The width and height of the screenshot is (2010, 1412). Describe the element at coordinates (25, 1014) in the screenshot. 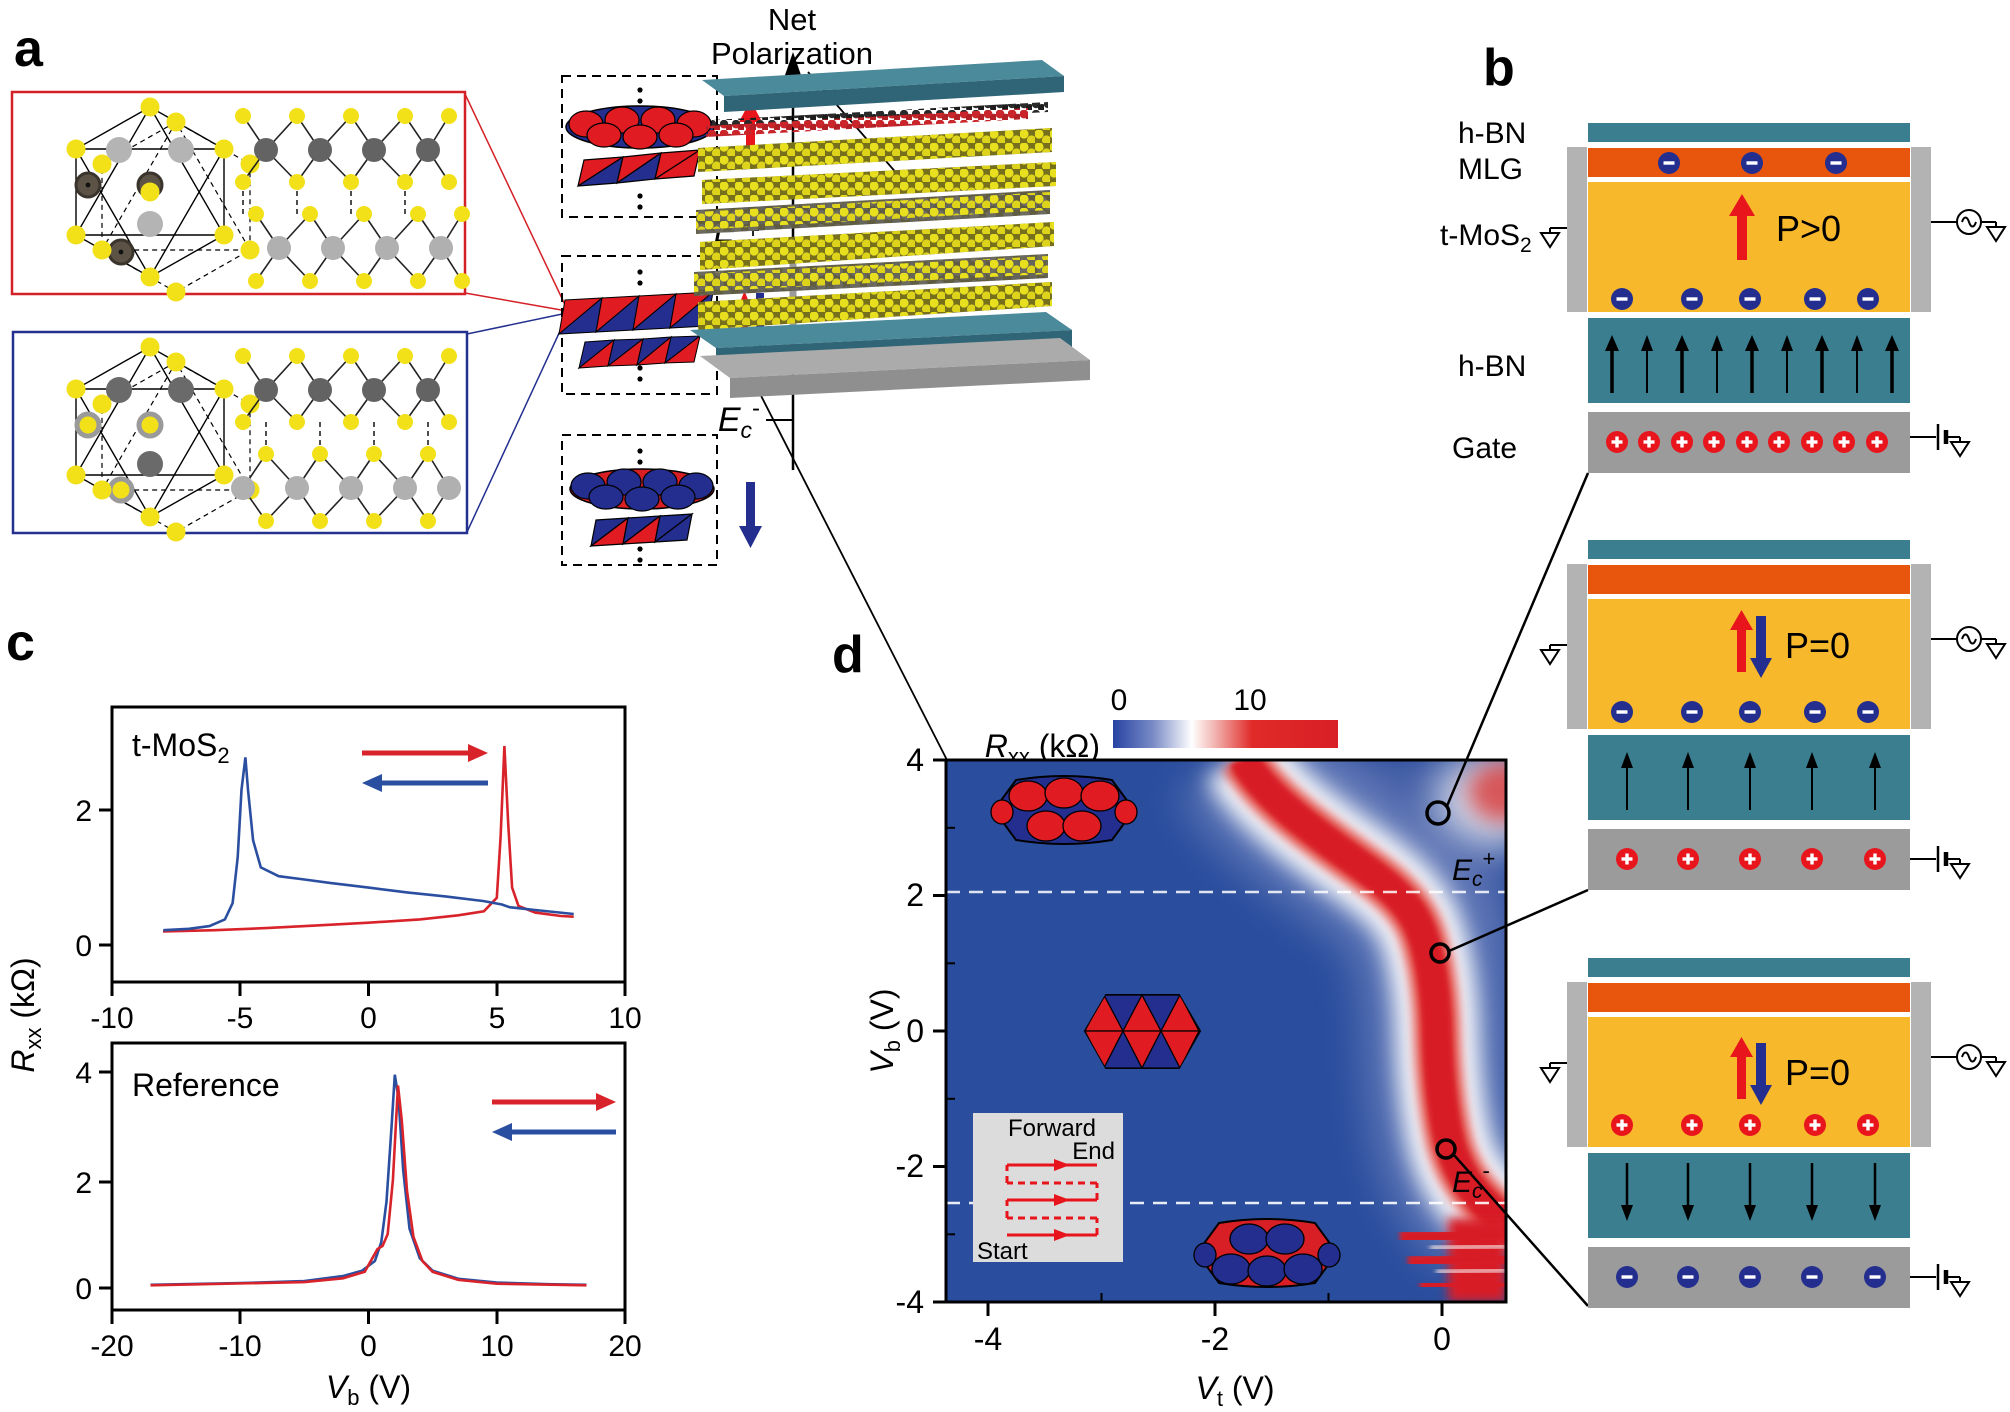

I see `c-y-axis-label: Rxx (kΩ)` at that location.